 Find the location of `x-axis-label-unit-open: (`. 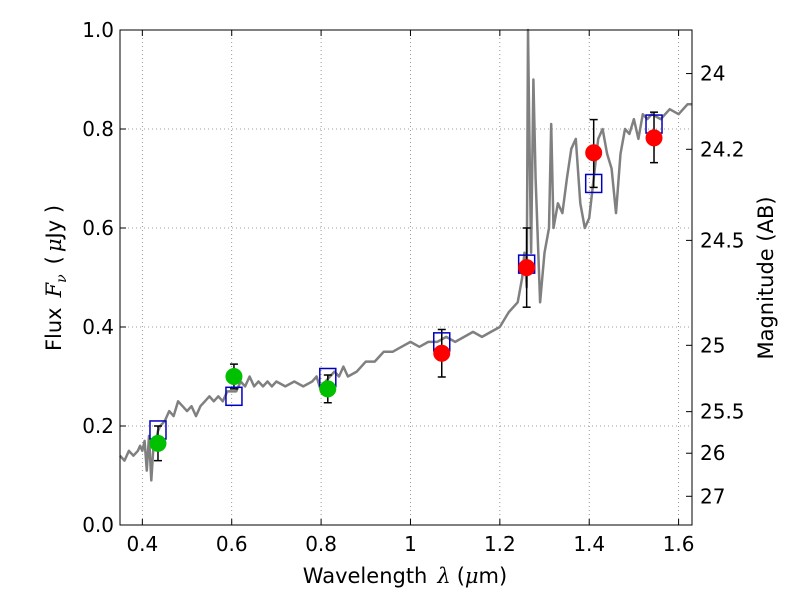

x-axis-label-unit-open: ( is located at coordinates (461, 576).